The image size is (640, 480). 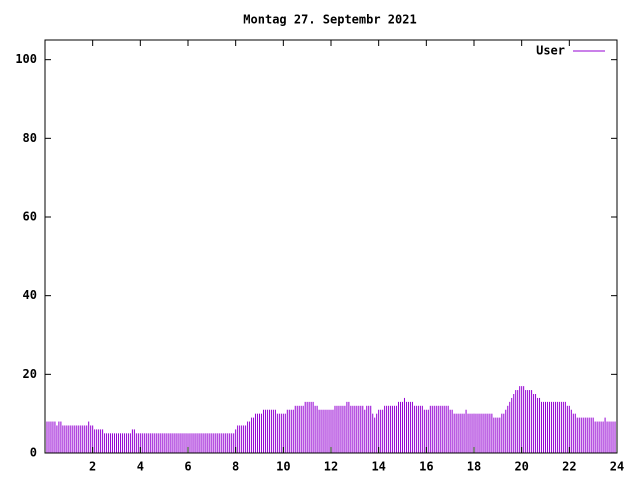 I want to click on y-tick-label: 100, so click(x=26, y=59).